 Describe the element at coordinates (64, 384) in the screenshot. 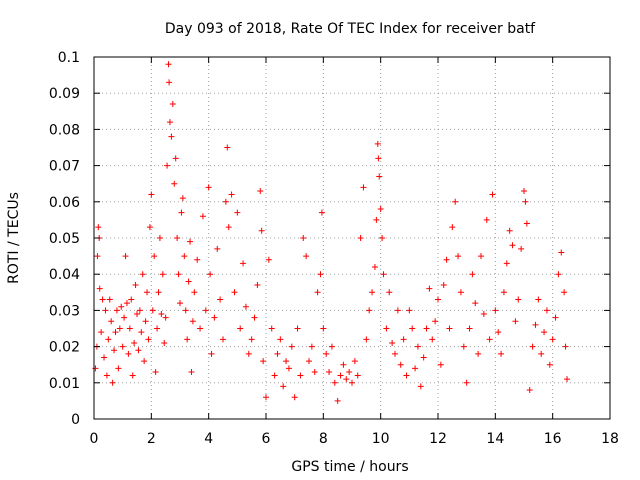

I see `y-tick-label: 0.01` at that location.